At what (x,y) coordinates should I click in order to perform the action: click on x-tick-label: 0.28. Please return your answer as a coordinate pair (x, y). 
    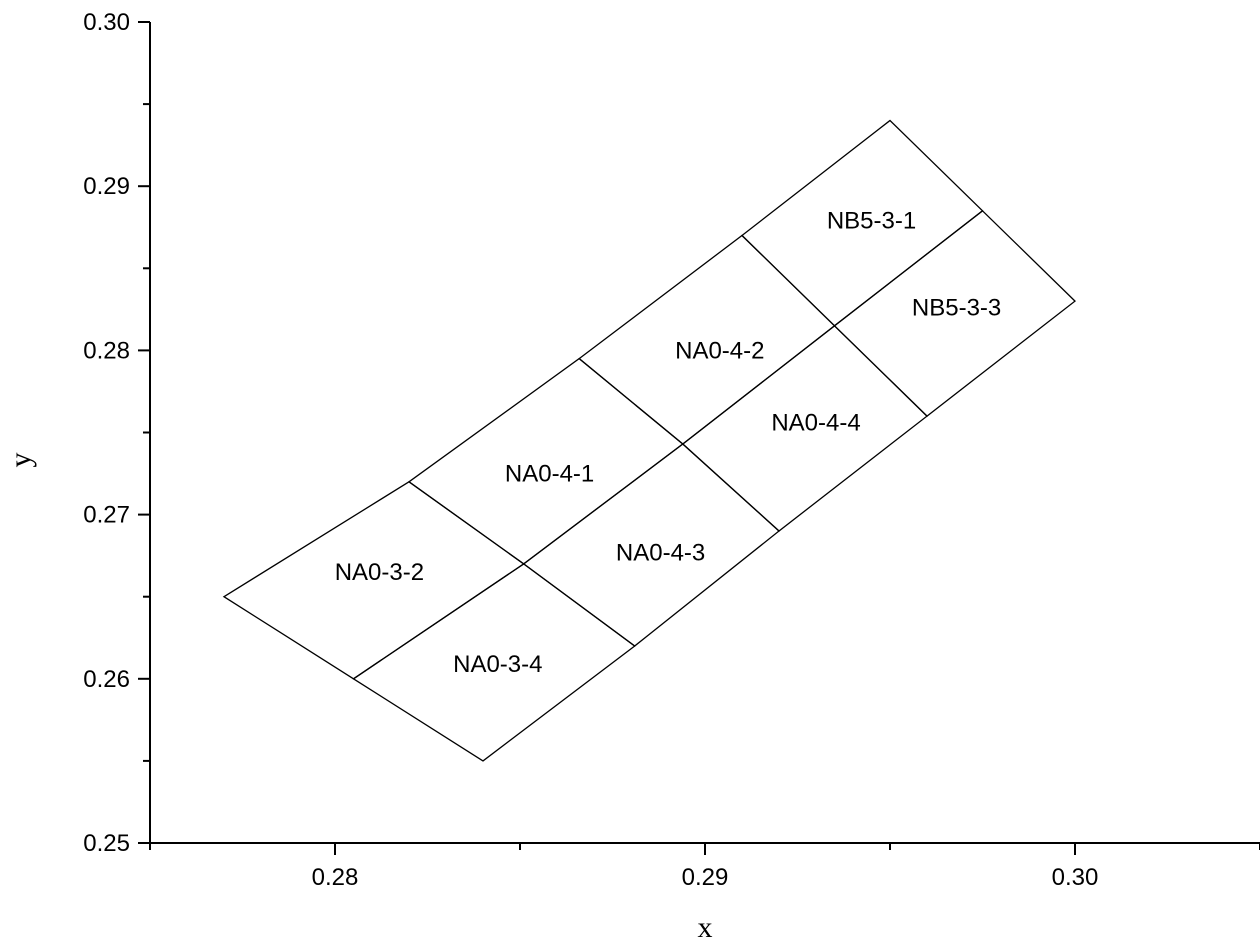
    Looking at the image, I should click on (335, 877).